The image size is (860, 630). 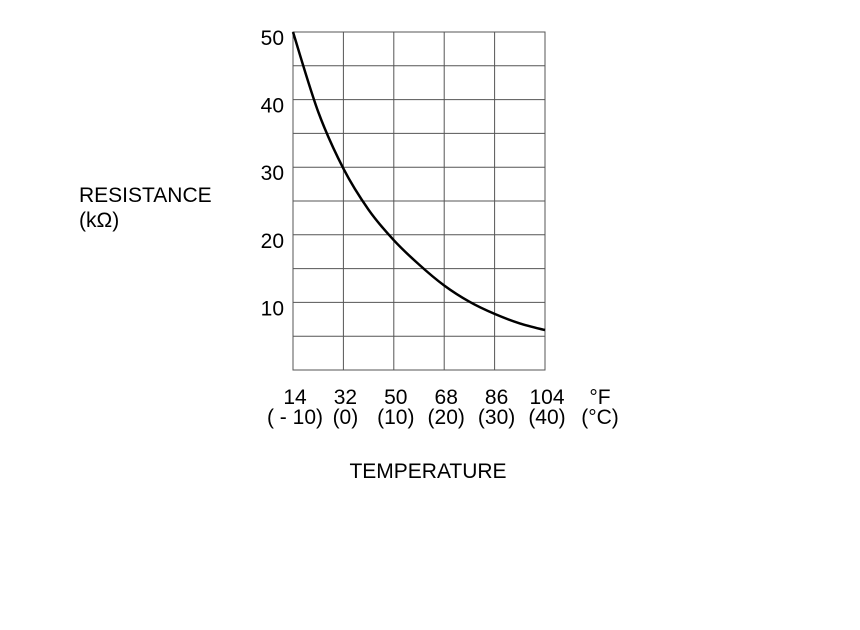 What do you see at coordinates (496, 397) in the screenshot?
I see `x-tick-label-fahrenheit: 86` at bounding box center [496, 397].